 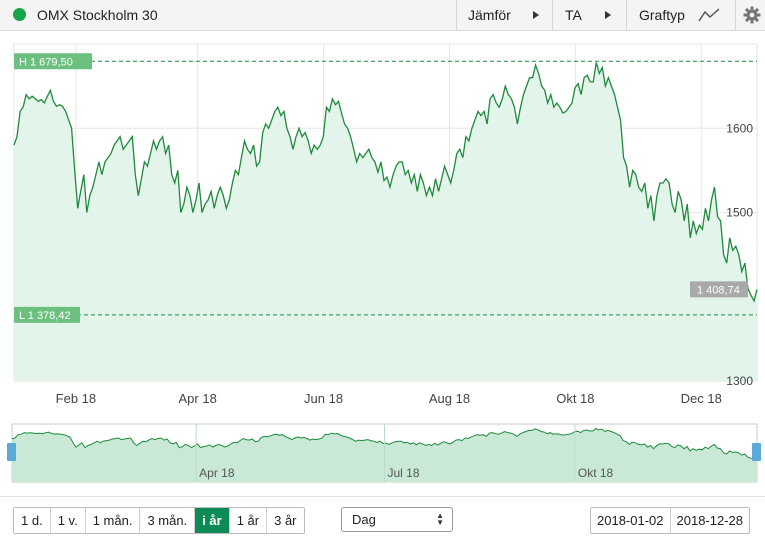 What do you see at coordinates (756, 452) in the screenshot?
I see `navigator-right-handle` at bounding box center [756, 452].